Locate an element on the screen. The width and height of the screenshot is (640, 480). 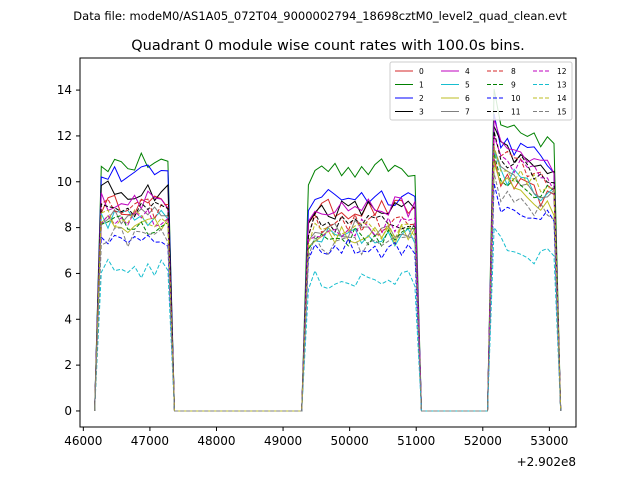
x-tick-label: 47000 is located at coordinates (150, 441).